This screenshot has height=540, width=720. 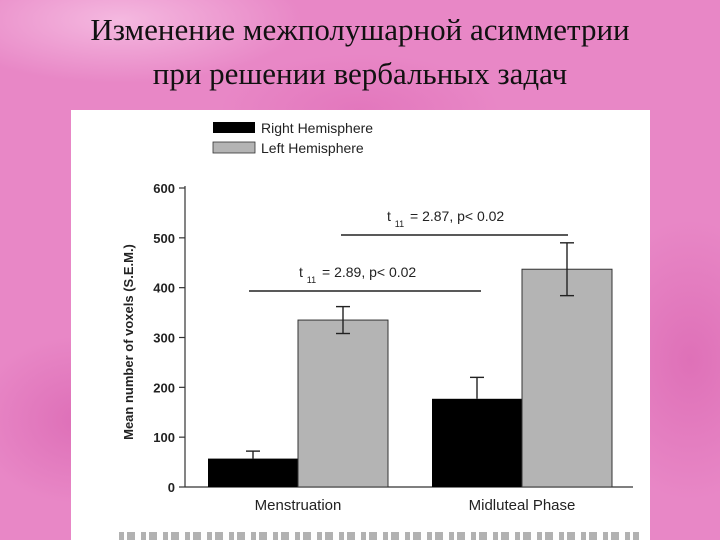 I want to click on y-tick-label: 400, so click(x=164, y=288).